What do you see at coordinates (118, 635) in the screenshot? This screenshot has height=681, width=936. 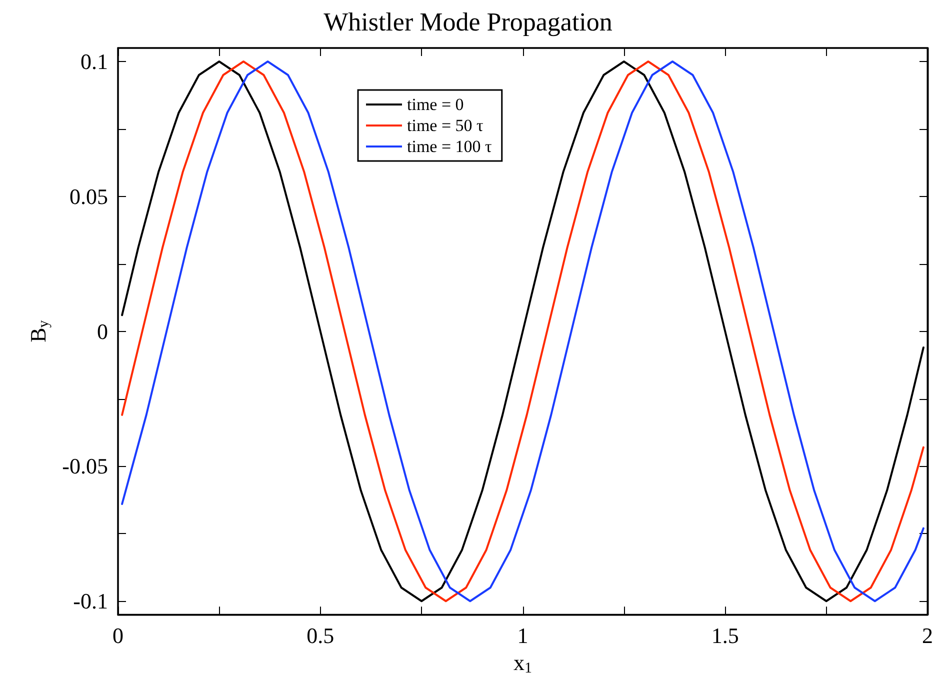 I see `x-tick-label: 0` at bounding box center [118, 635].